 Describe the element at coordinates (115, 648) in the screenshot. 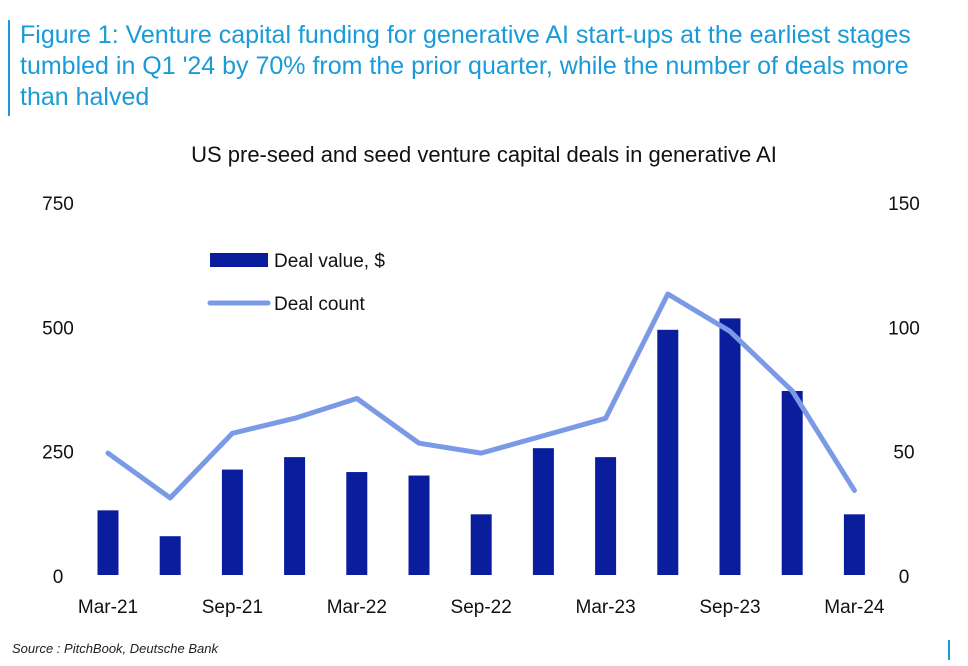

I see `source-note: Source : PitchBook, Deutsche Bank` at that location.